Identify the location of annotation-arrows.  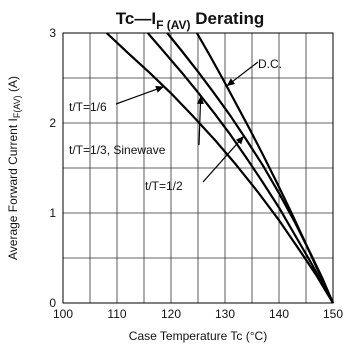
(187, 122).